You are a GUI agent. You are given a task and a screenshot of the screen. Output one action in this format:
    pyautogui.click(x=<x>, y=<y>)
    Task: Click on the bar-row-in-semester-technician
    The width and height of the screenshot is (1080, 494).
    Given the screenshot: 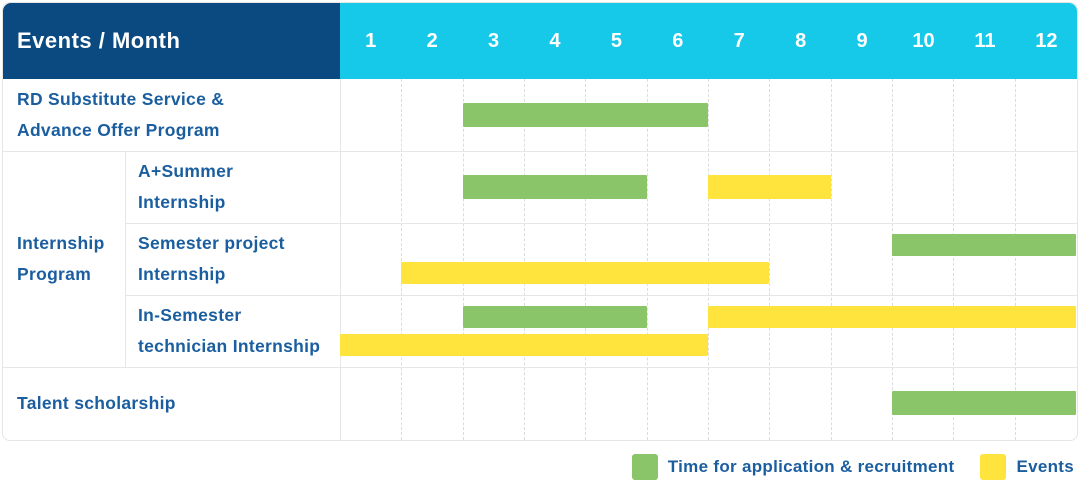 What is the action you would take?
    pyautogui.click(x=708, y=331)
    